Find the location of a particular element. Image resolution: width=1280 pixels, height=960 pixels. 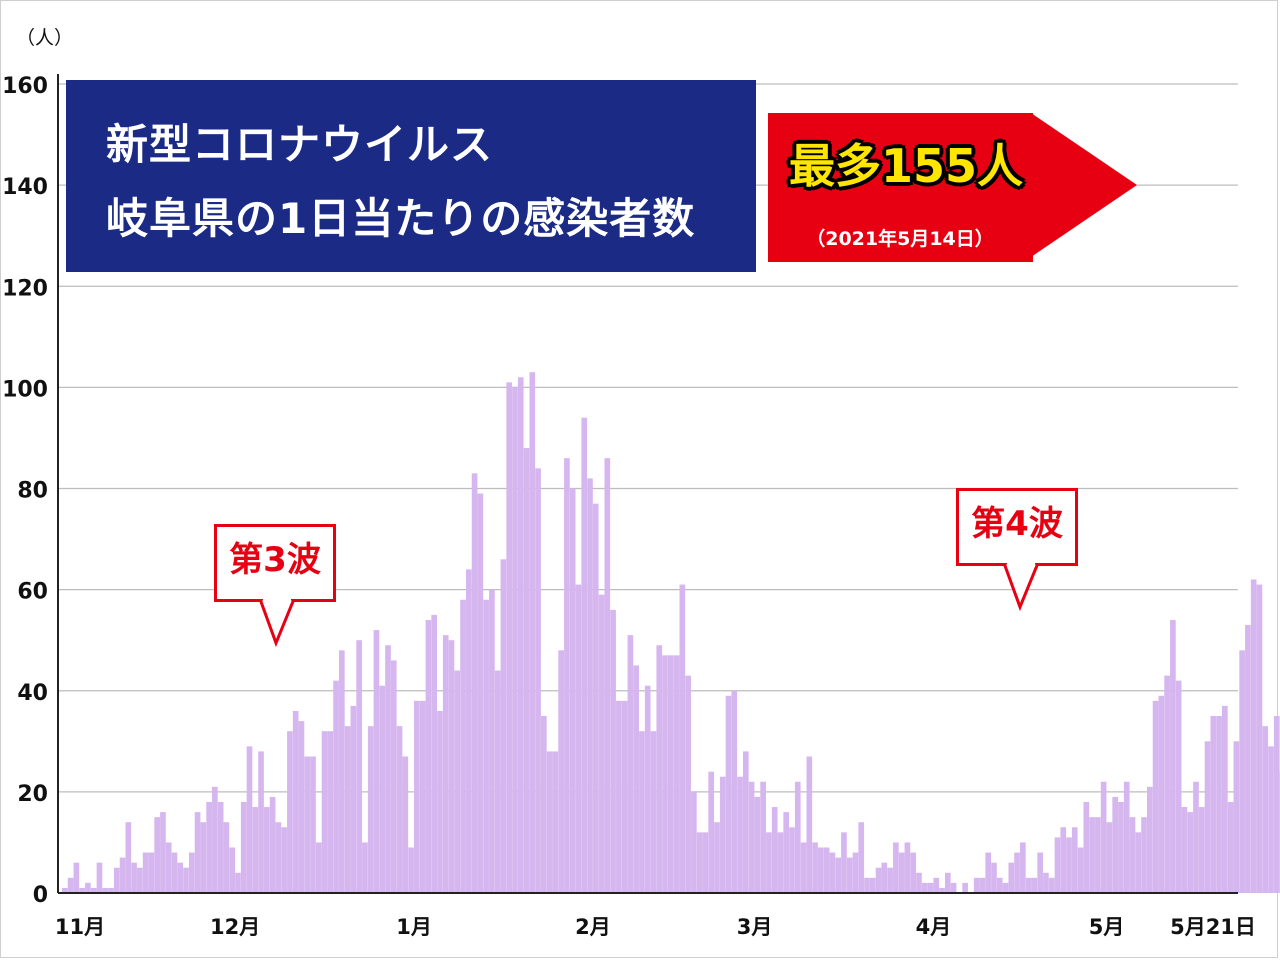

y-tick-label: 80 is located at coordinates (32, 491).